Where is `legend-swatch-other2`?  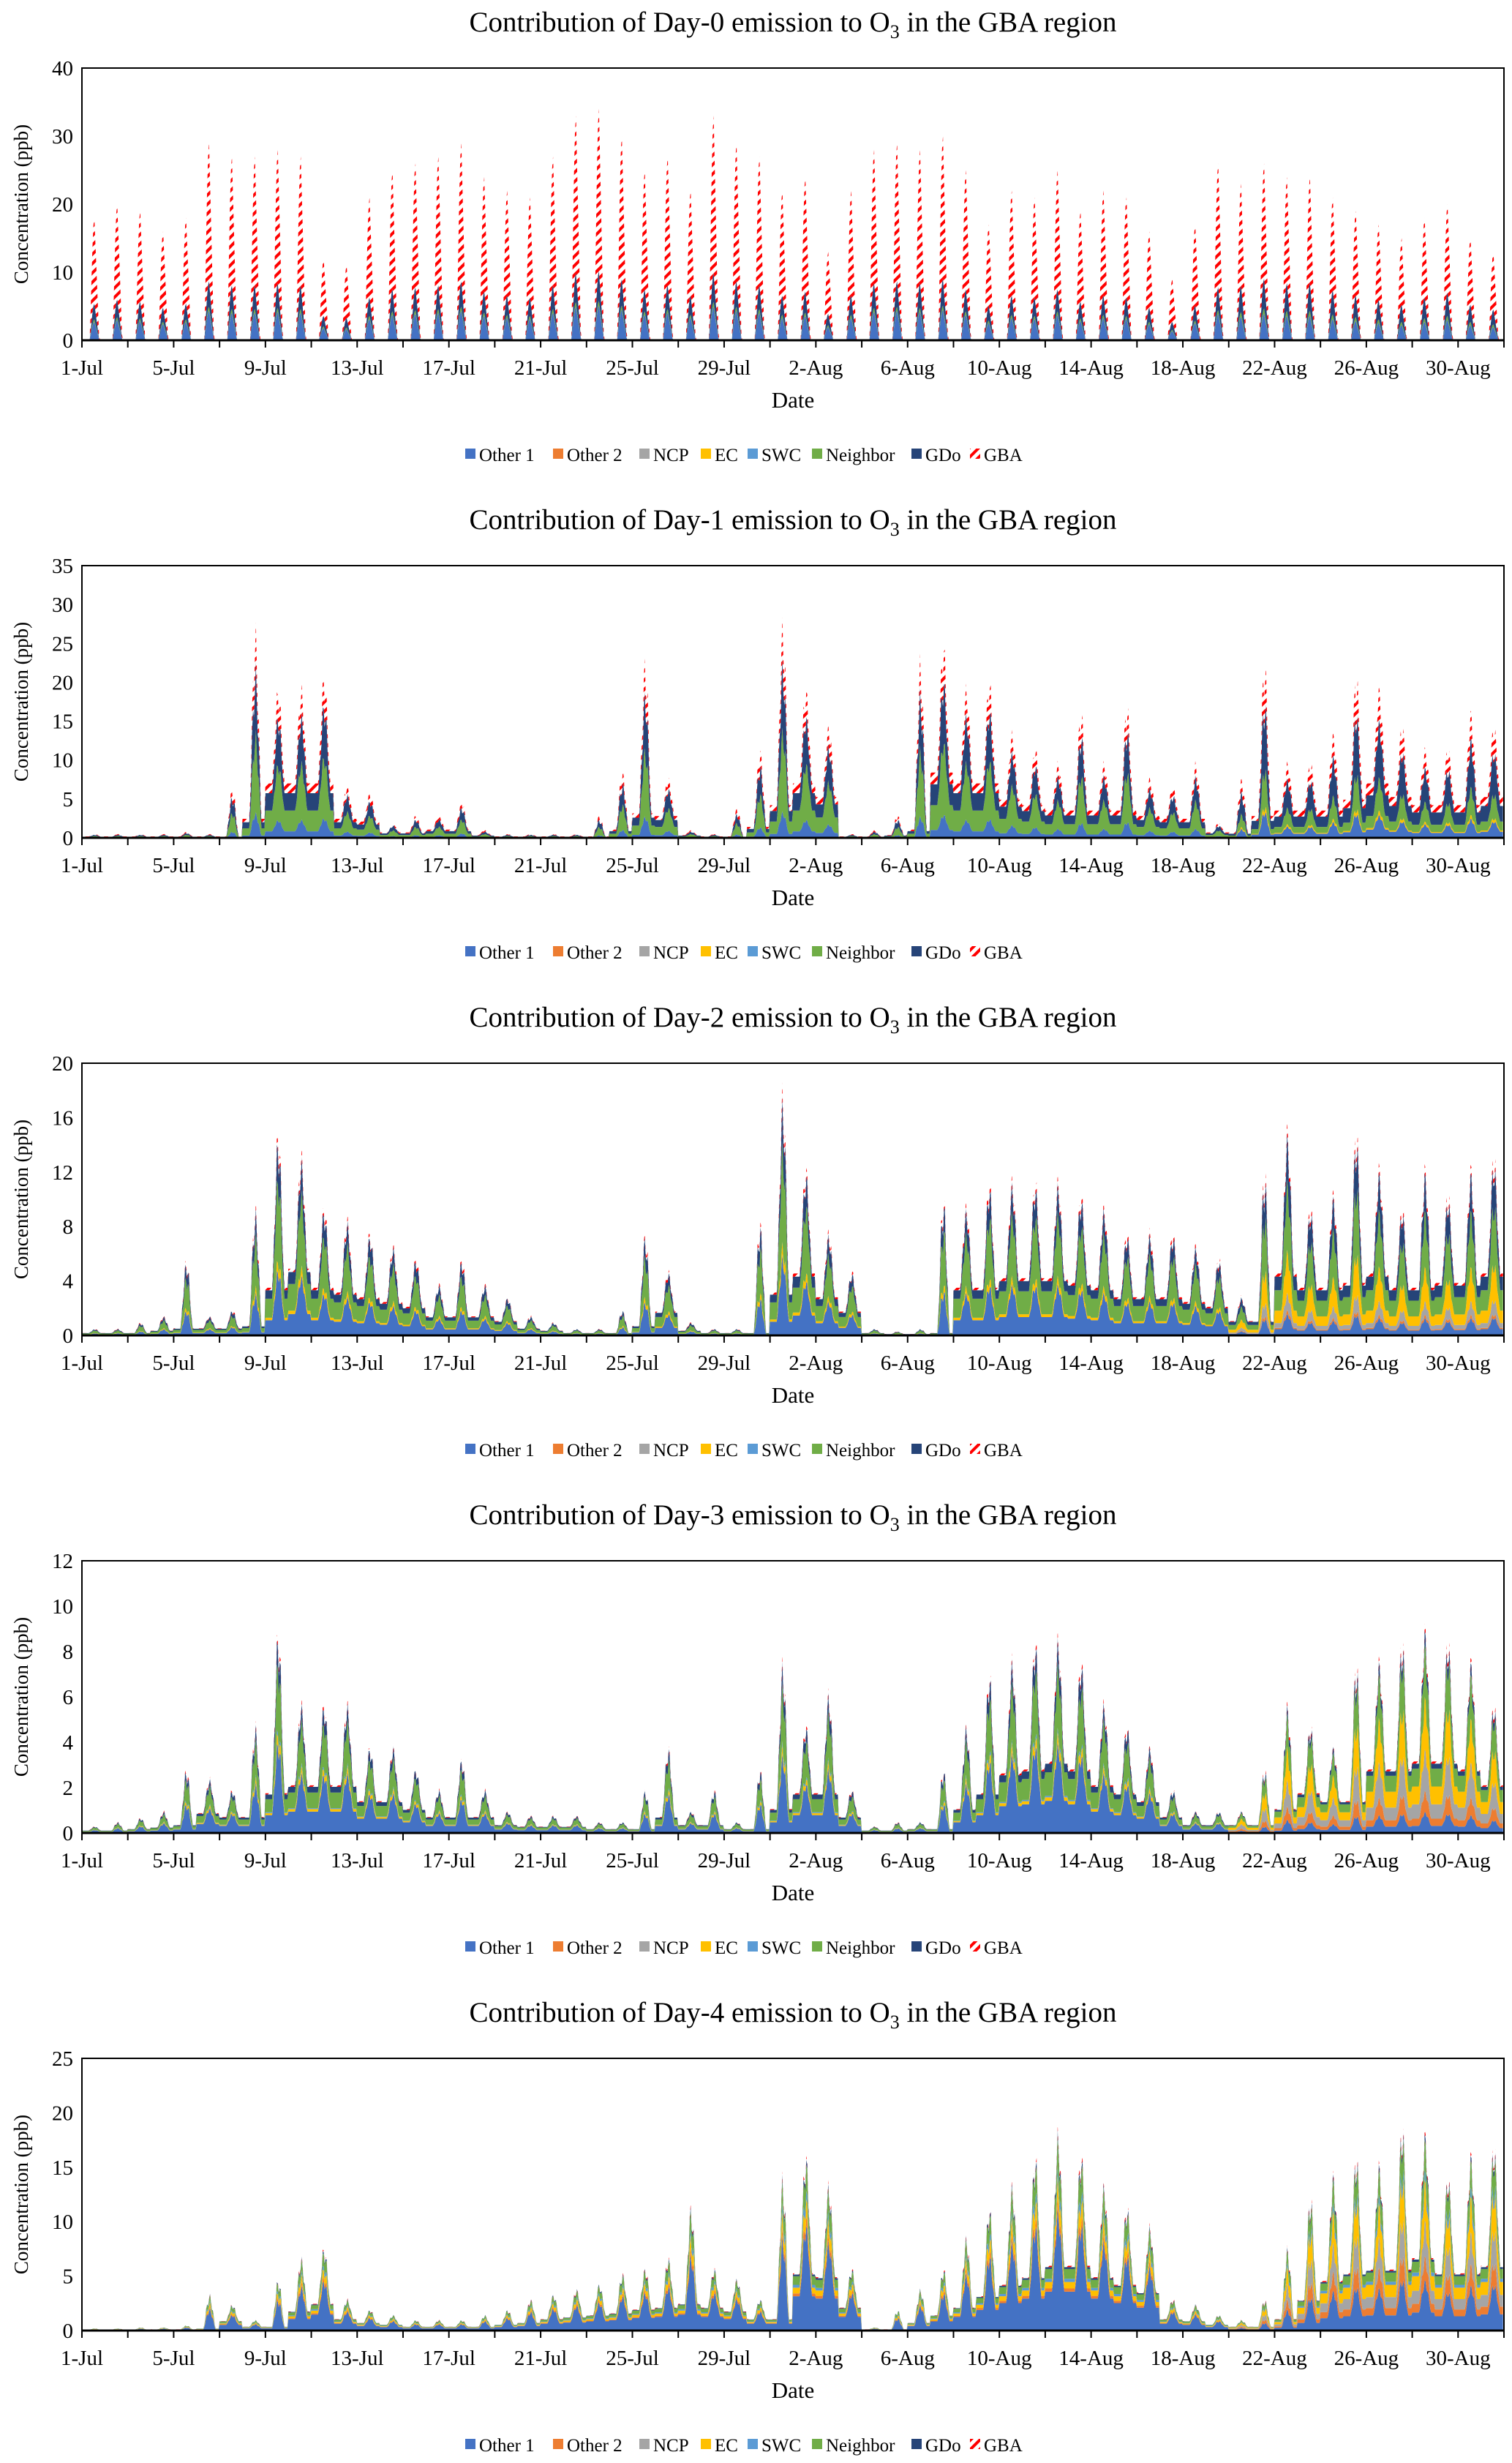
legend-swatch-other2 is located at coordinates (558, 1449).